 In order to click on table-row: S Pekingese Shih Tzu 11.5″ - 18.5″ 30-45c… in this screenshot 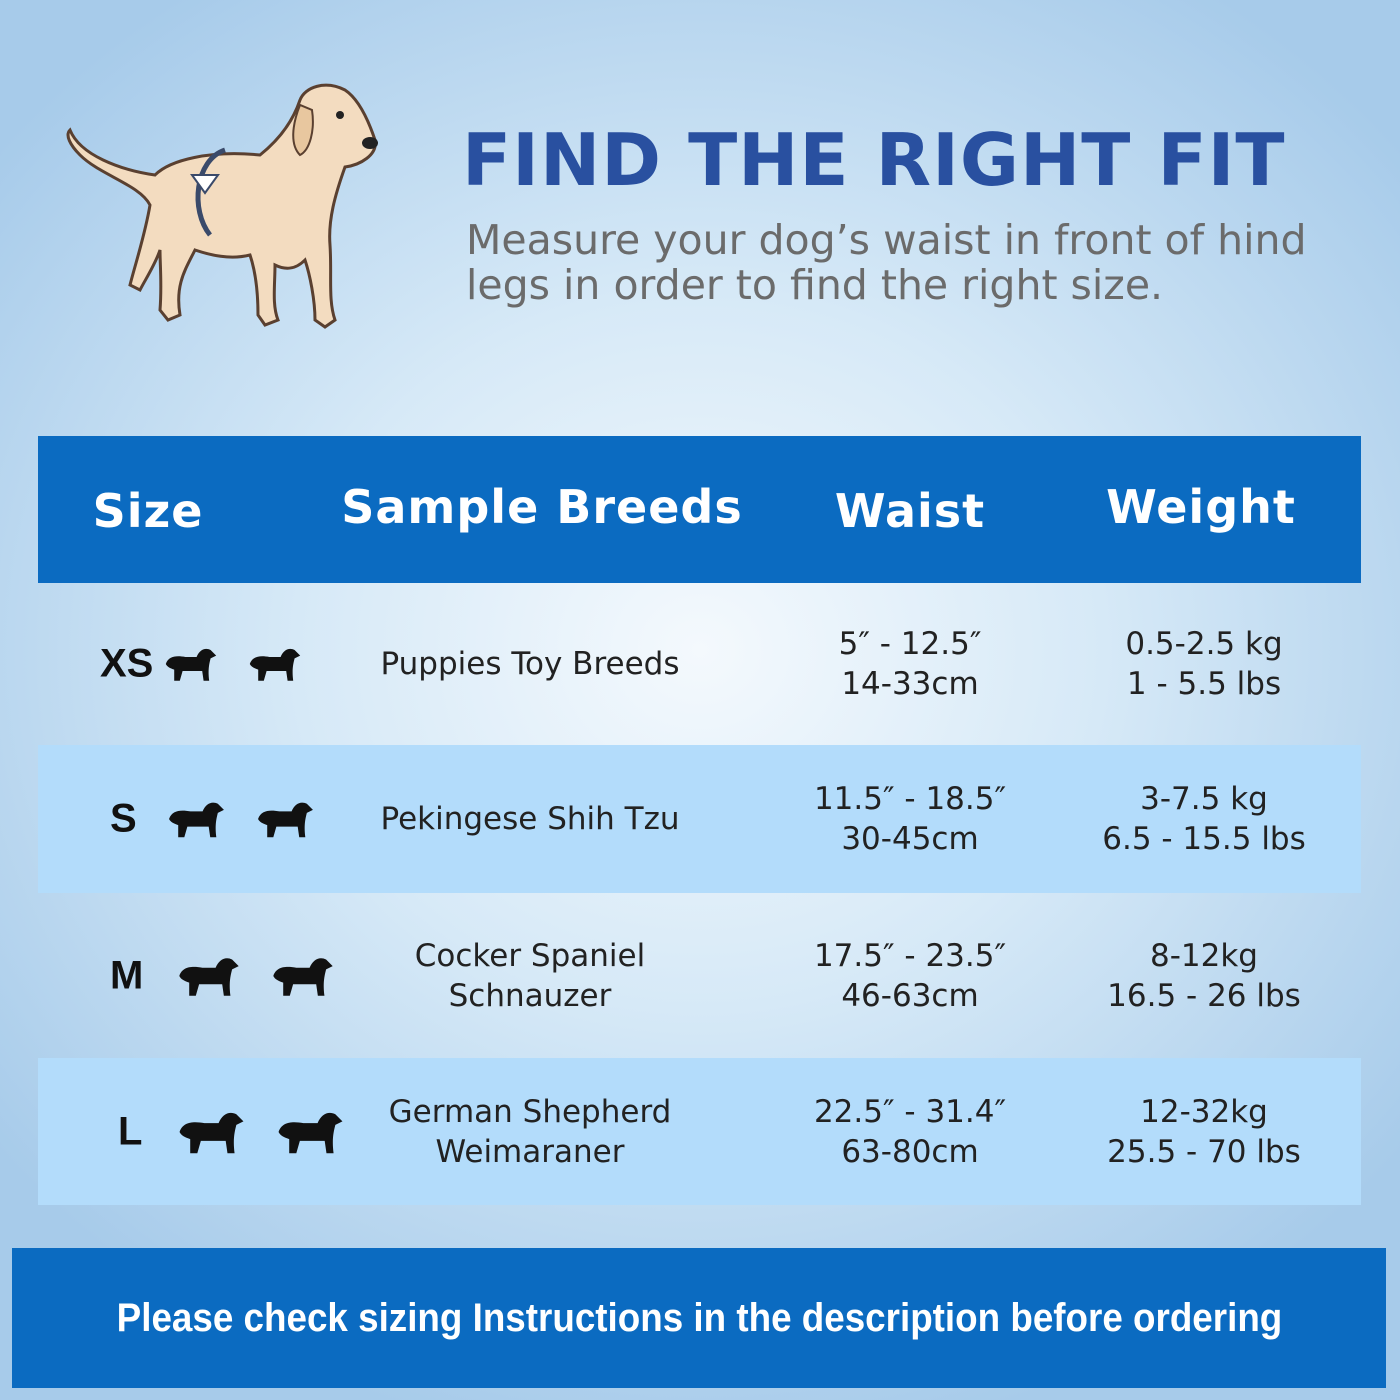, I will do `click(699, 819)`.